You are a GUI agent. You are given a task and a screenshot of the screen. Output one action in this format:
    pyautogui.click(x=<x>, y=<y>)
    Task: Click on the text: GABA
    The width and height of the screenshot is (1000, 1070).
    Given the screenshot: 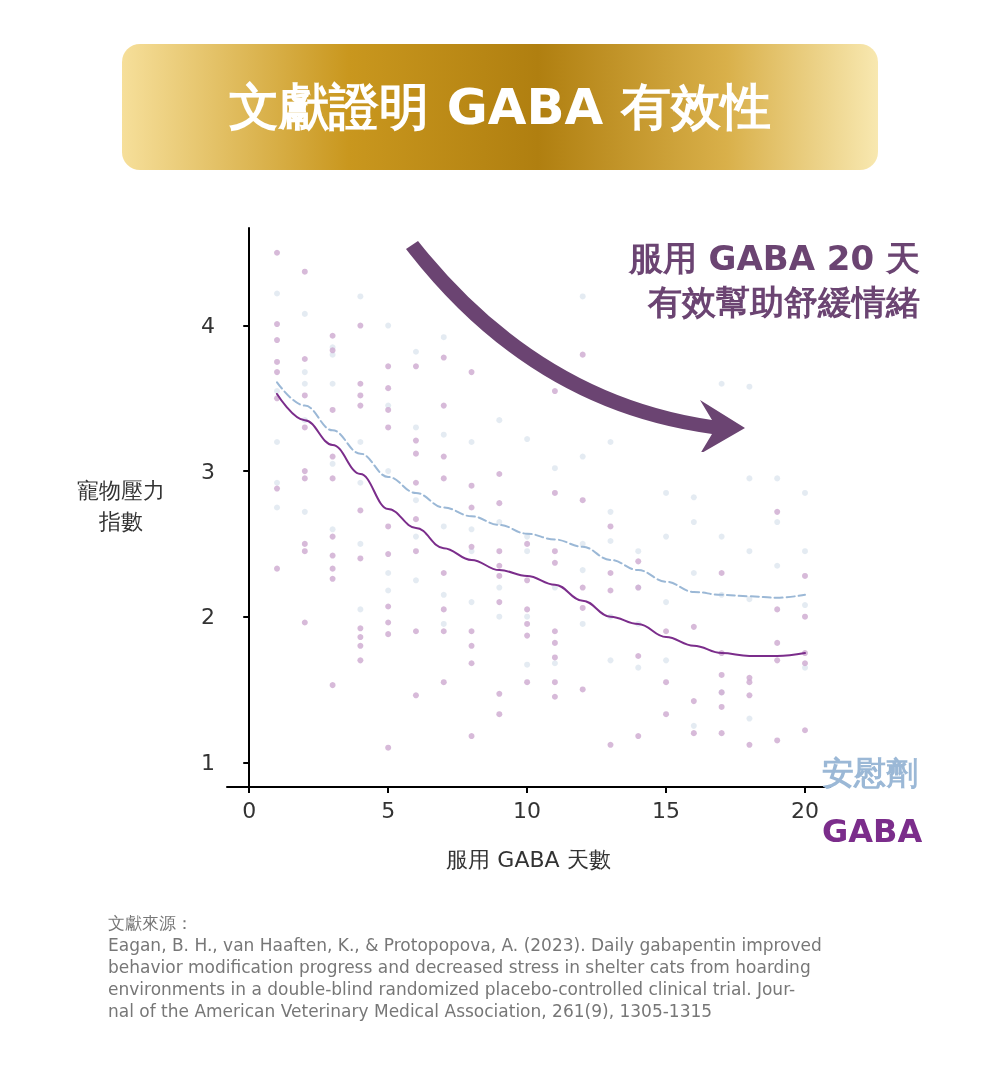 What is the action you would take?
    pyautogui.click(x=872, y=831)
    